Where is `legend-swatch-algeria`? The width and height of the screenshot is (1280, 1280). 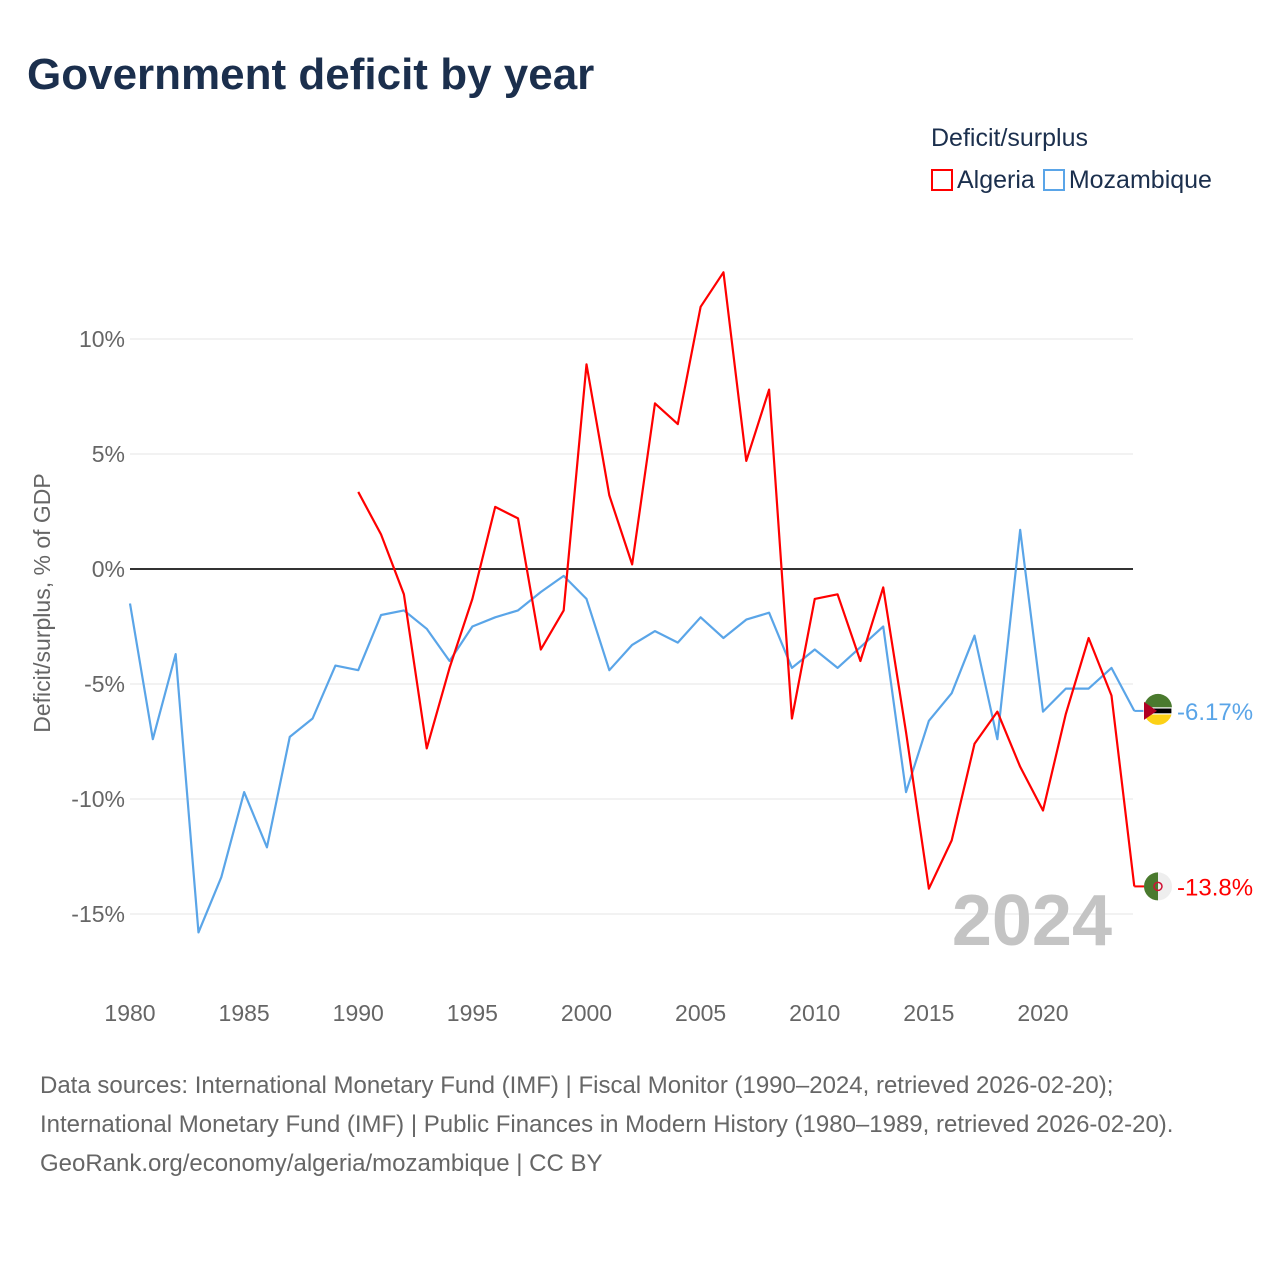
legend-swatch-algeria is located at coordinates (942, 180).